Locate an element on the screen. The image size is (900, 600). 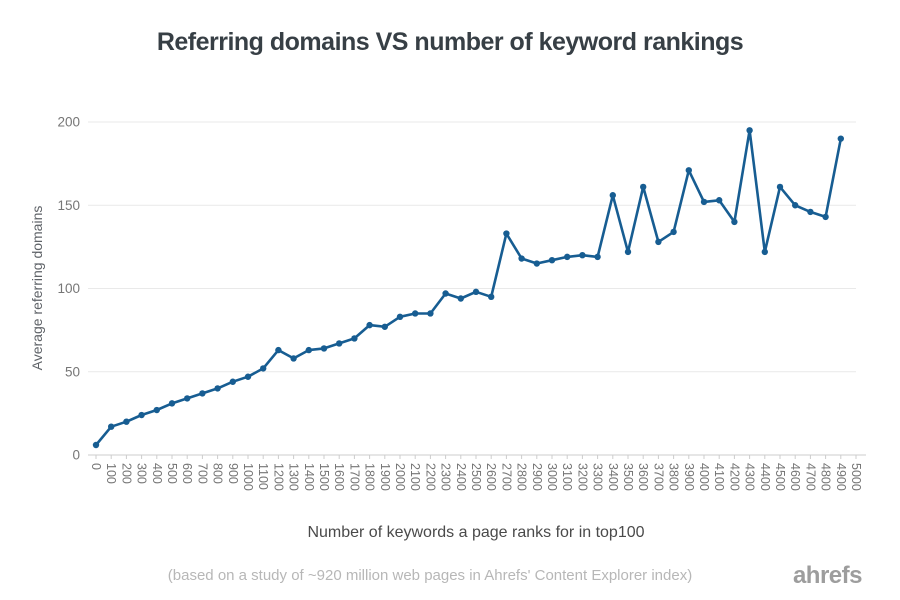
x-tick-label: 900 is located at coordinates (233, 473).